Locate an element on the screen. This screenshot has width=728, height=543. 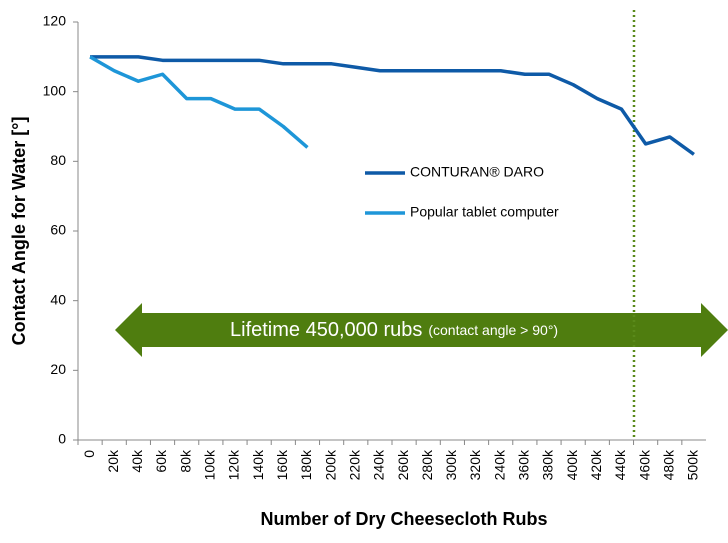
x-tick-label: 420k is located at coordinates (596, 464).